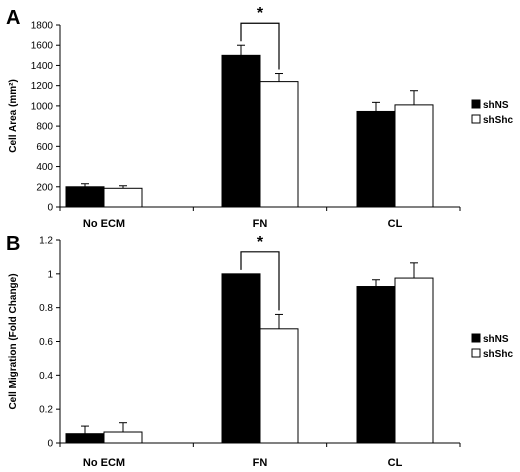 The height and width of the screenshot is (472, 520). Describe the element at coordinates (44, 187) in the screenshot. I see `y-tick-label: 200` at that location.